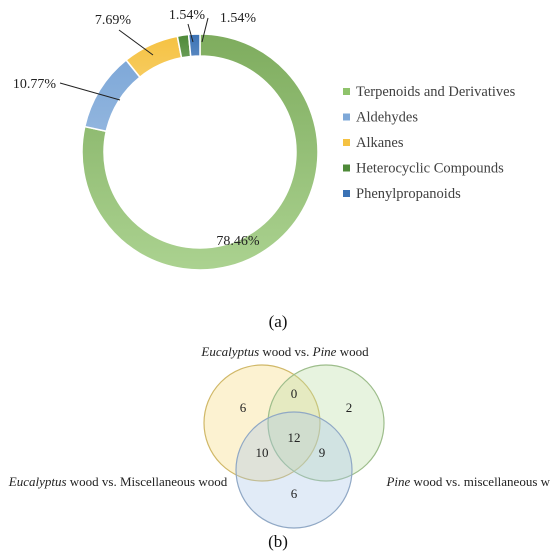 The height and width of the screenshot is (555, 550). What do you see at coordinates (278, 321) in the screenshot?
I see `panel-label-a: (a)` at bounding box center [278, 321].